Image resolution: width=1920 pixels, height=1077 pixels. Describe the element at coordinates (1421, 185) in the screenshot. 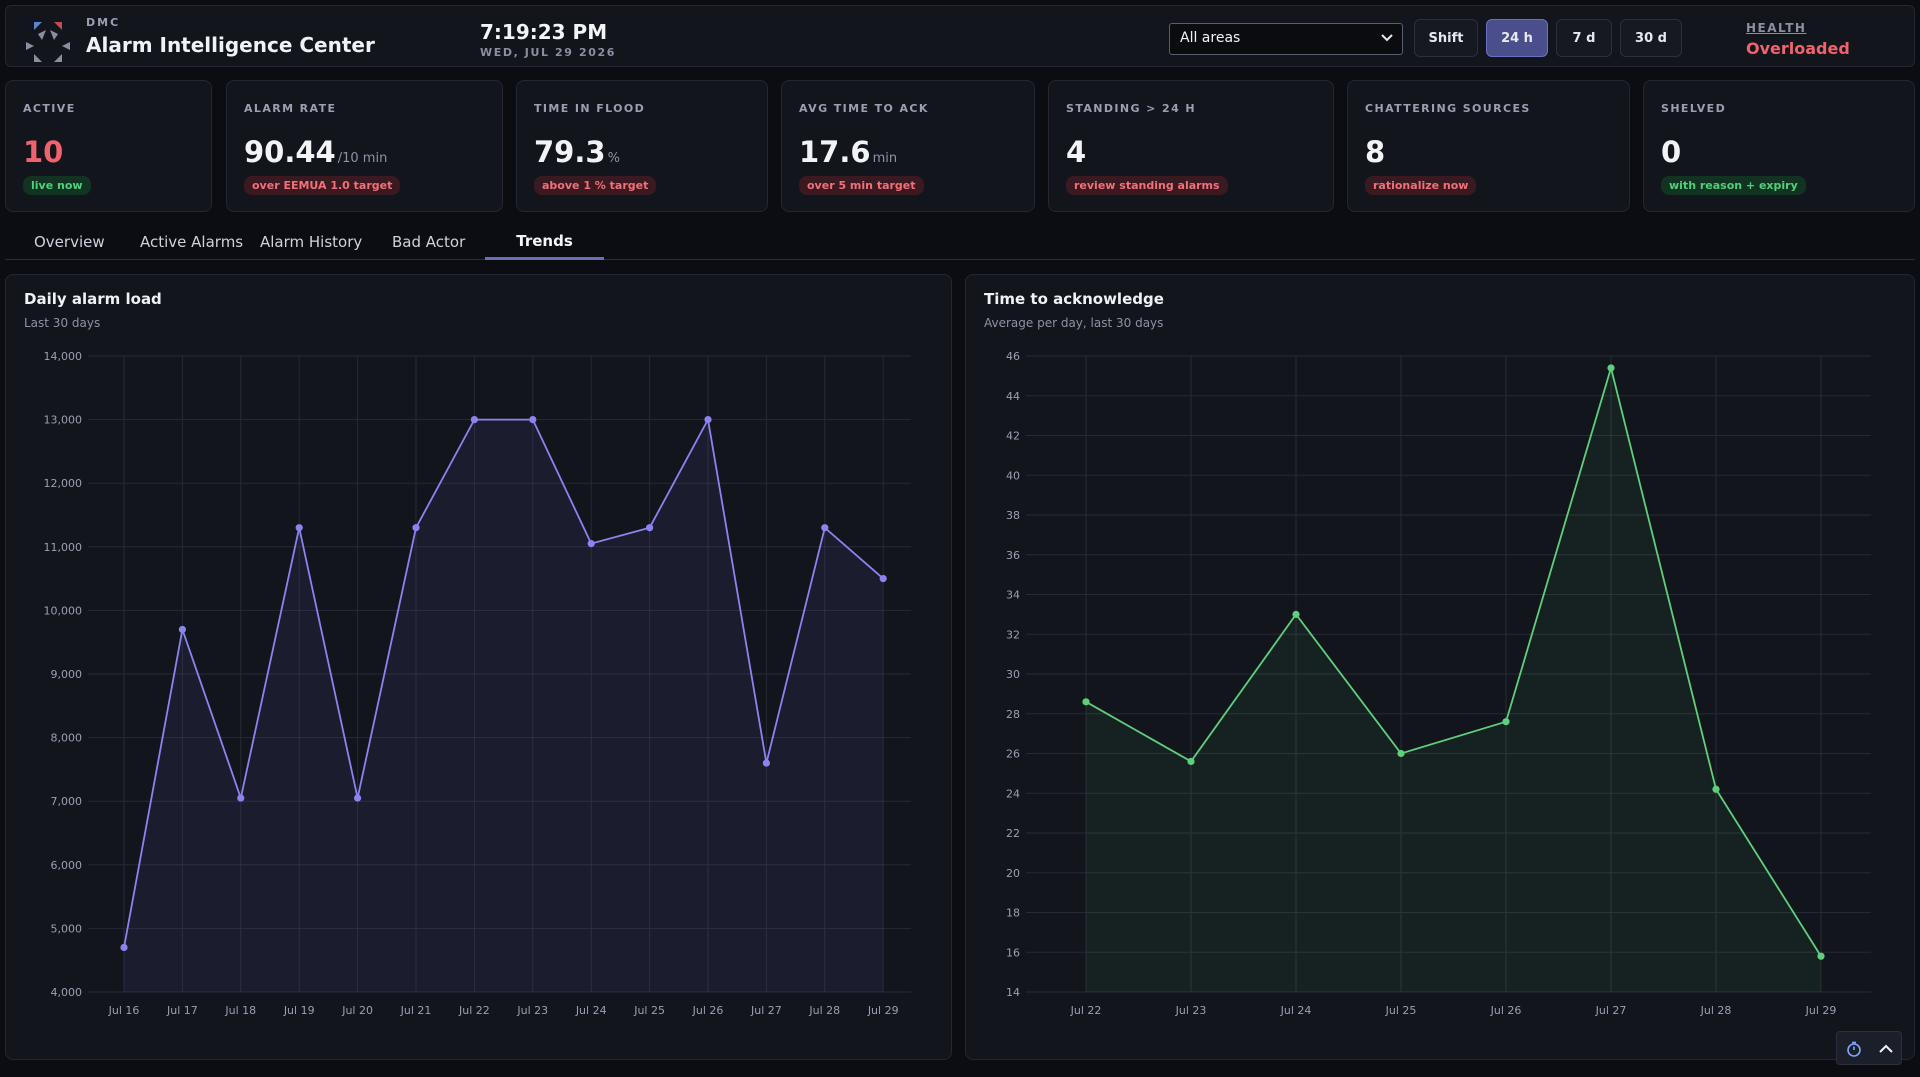

I see `kpi-badge: rationalize now` at that location.